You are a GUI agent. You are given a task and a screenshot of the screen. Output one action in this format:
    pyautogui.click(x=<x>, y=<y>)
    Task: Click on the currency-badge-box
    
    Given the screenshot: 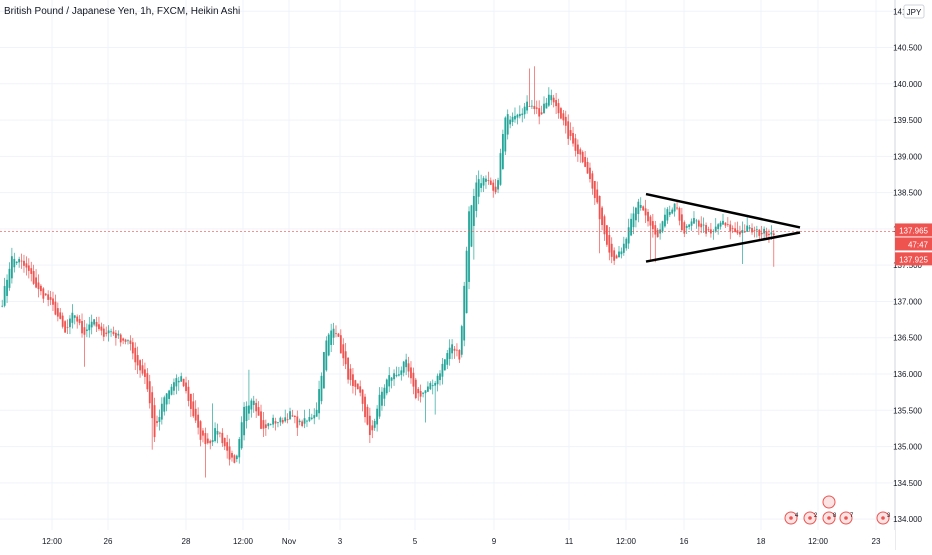 What is the action you would take?
    pyautogui.click(x=914, y=11)
    